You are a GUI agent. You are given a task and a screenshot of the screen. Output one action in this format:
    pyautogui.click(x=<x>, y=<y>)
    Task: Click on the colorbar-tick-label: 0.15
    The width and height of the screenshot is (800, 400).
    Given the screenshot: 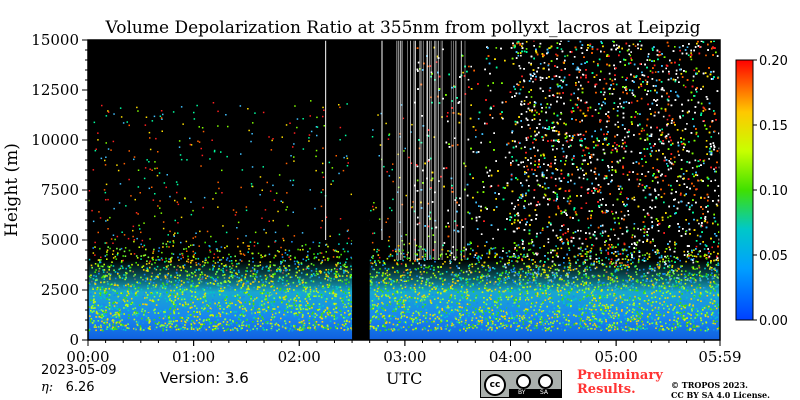 What is the action you would take?
    pyautogui.click(x=773, y=126)
    